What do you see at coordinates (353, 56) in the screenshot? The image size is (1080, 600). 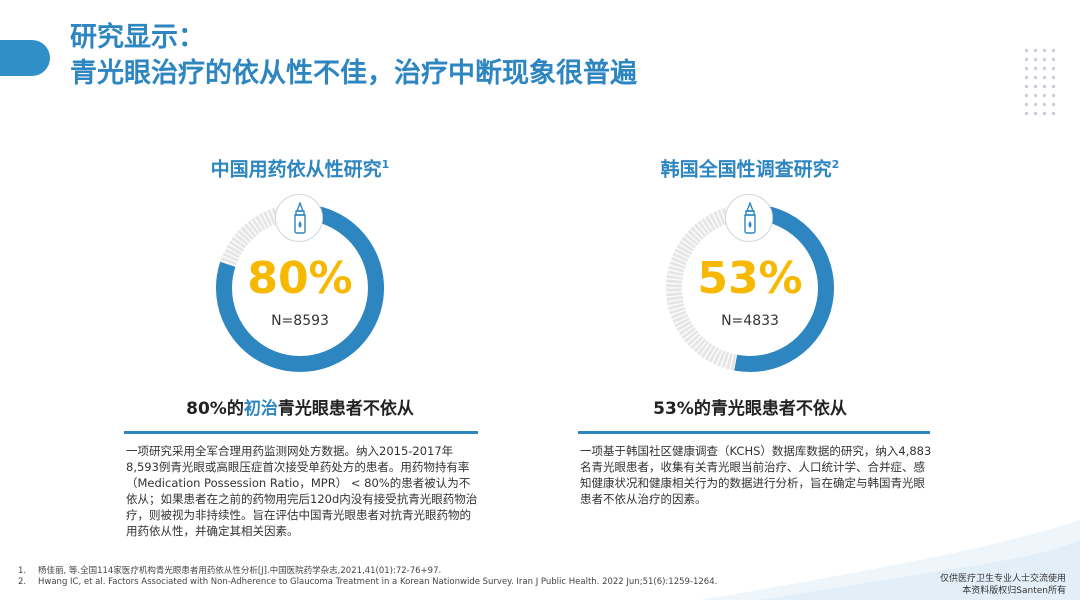 I see `page-title: 研究显示： 青光眼治疗的依从性不佳，治疗中断现象很普遍` at bounding box center [353, 56].